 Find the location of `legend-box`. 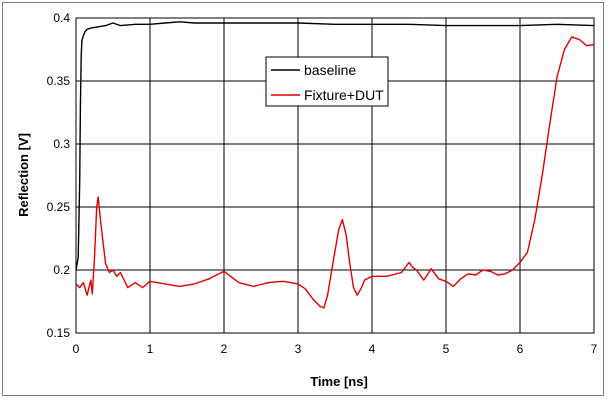

legend-box is located at coordinates (327, 81).